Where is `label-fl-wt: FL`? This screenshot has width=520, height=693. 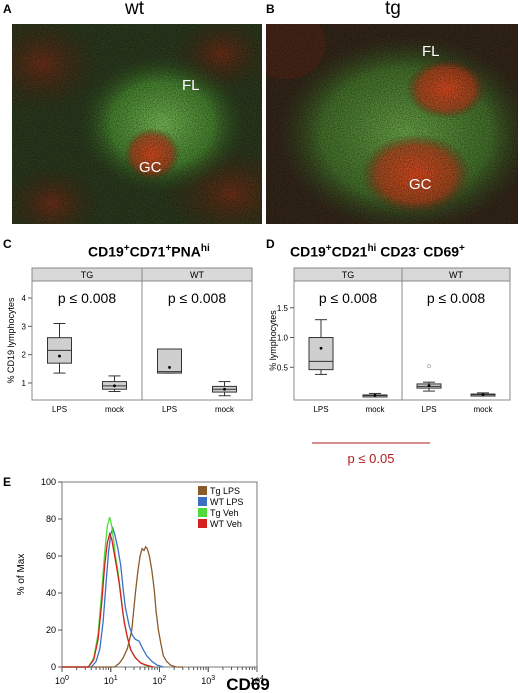 label-fl-wt: FL is located at coordinates (191, 85).